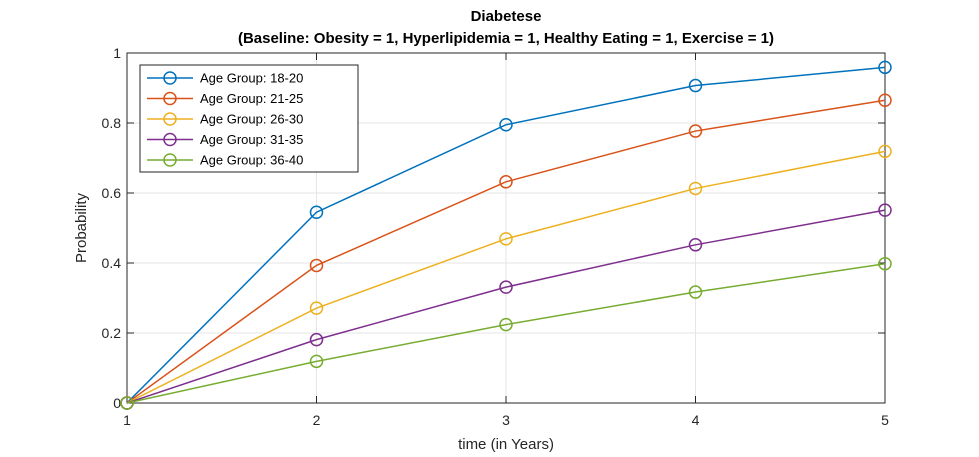 The width and height of the screenshot is (979, 457). I want to click on y-tick-label: 1, so click(117, 53).